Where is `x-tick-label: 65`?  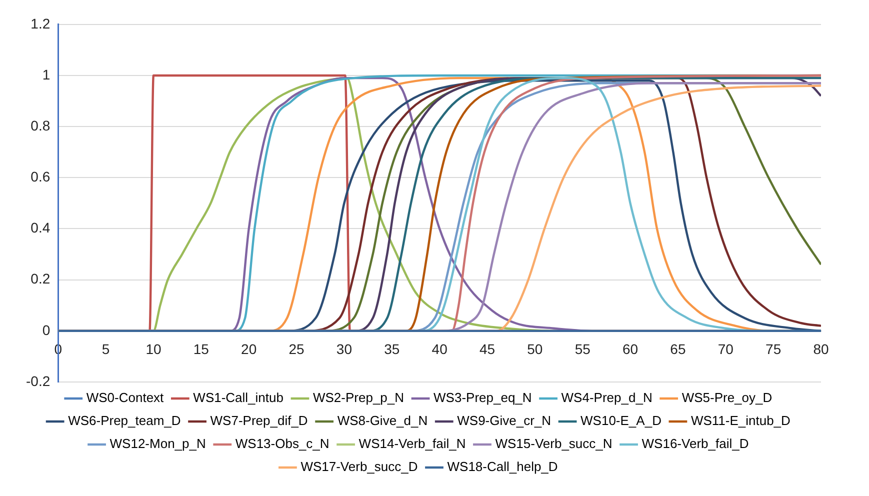 x-tick-label: 65 is located at coordinates (678, 349).